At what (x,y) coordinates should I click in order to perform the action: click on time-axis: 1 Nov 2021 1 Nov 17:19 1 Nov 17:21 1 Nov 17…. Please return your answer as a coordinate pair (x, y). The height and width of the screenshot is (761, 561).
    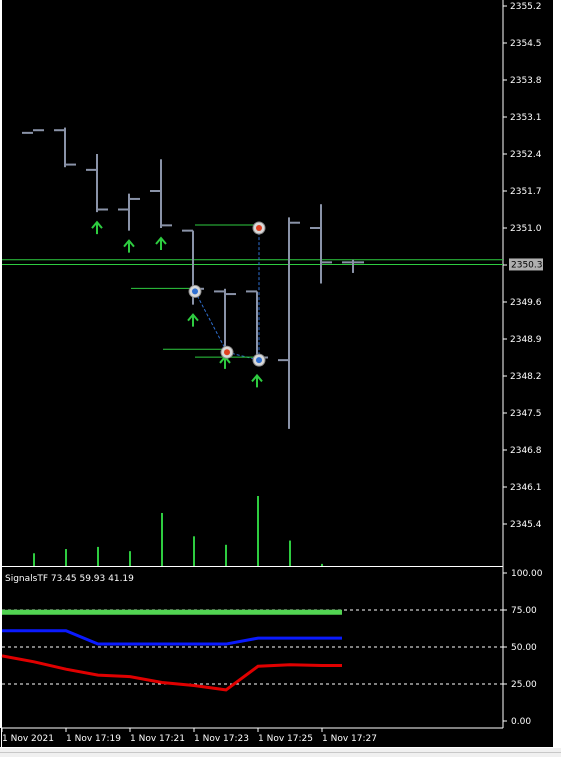
    Looking at the image, I should click on (189, 736).